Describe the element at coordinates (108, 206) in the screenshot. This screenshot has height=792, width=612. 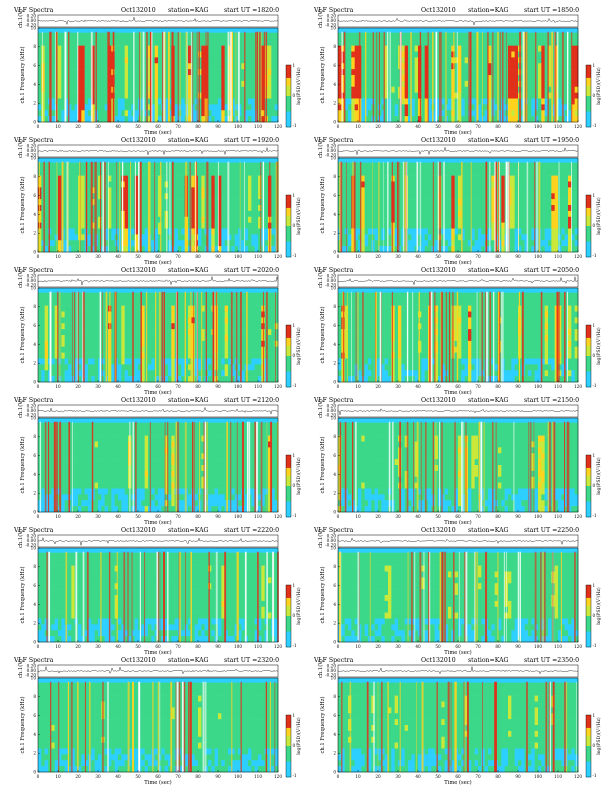
I see `sferic-streak` at that location.